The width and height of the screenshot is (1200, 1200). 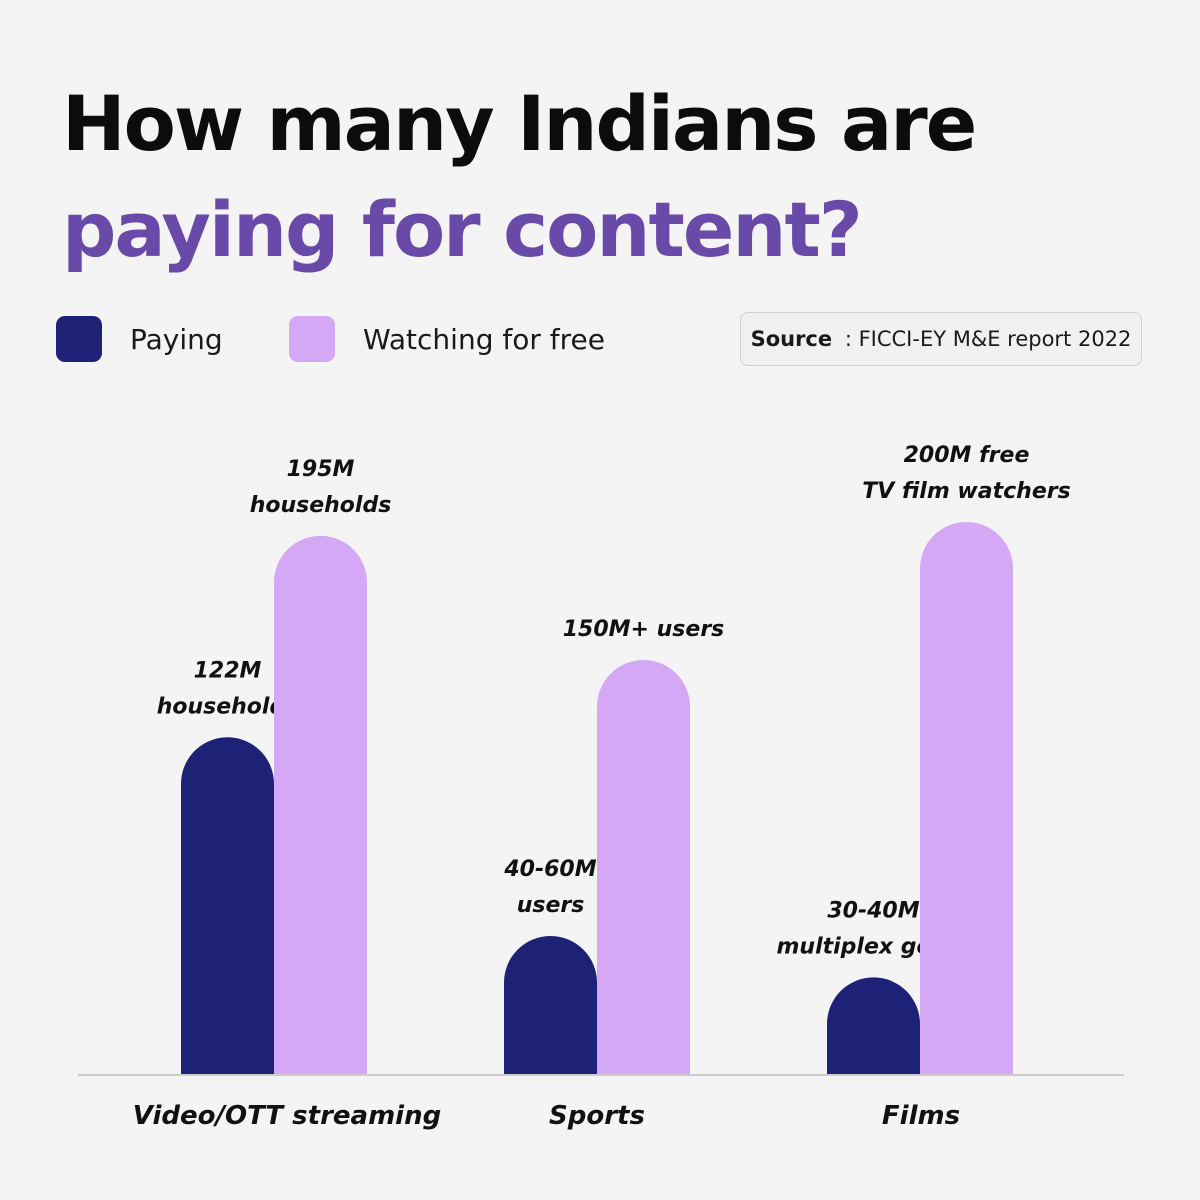 What do you see at coordinates (312, 339) in the screenshot?
I see `legend-swatch-free` at bounding box center [312, 339].